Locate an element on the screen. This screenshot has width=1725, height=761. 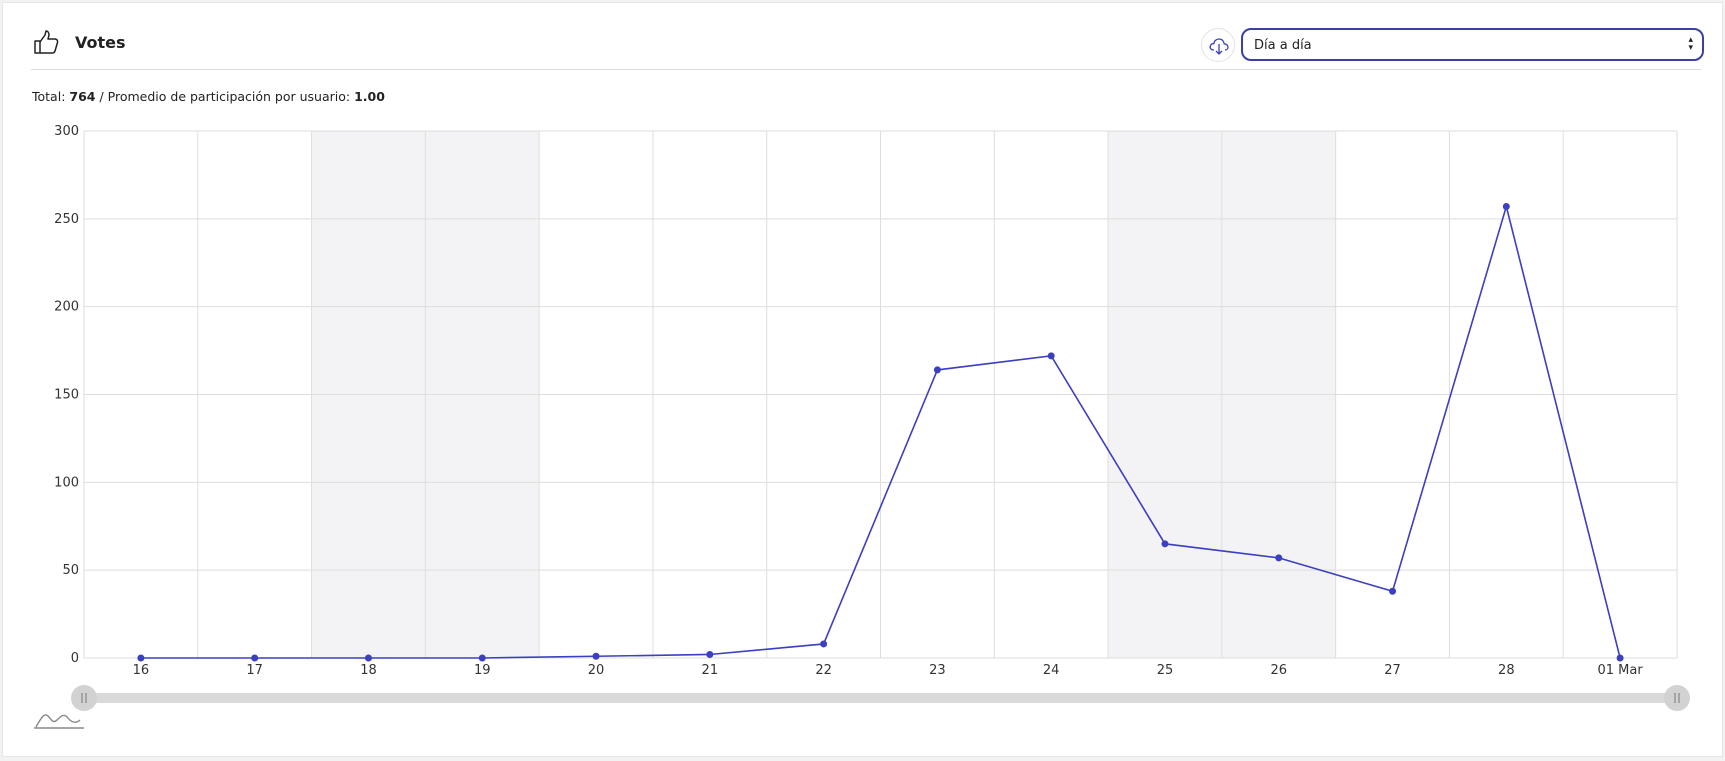
total-label: Total: is located at coordinates (49, 96).